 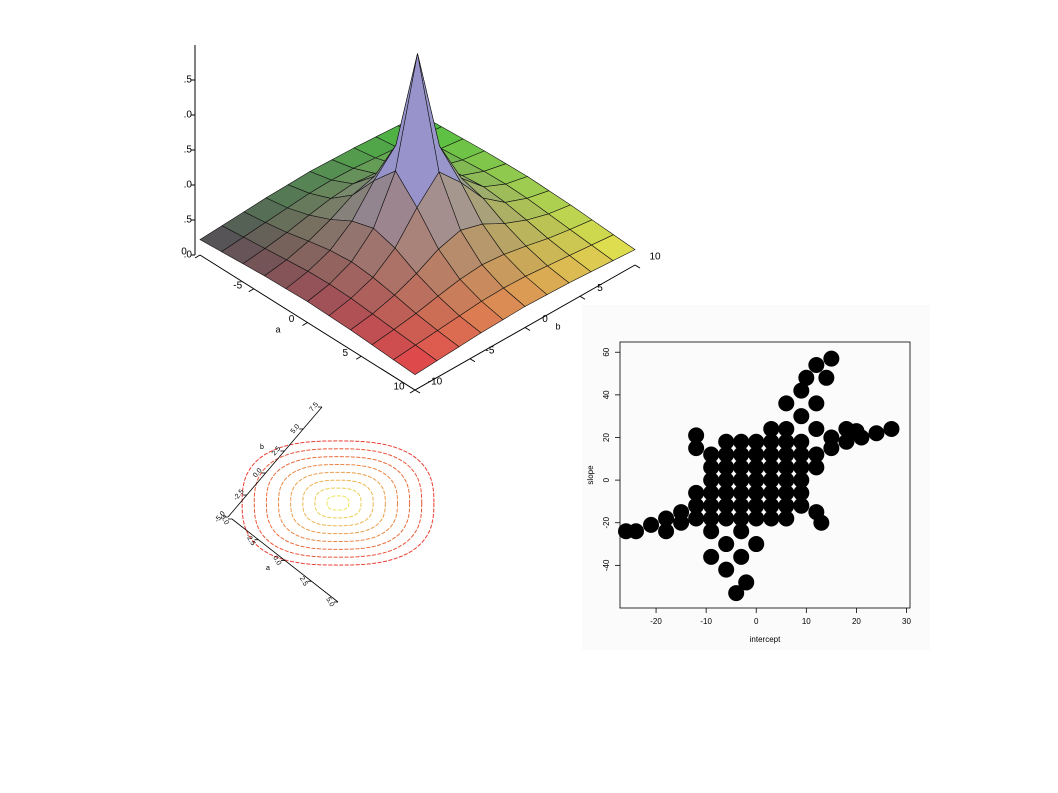 I want to click on x-tick-label: 2.5, so click(x=303, y=581).